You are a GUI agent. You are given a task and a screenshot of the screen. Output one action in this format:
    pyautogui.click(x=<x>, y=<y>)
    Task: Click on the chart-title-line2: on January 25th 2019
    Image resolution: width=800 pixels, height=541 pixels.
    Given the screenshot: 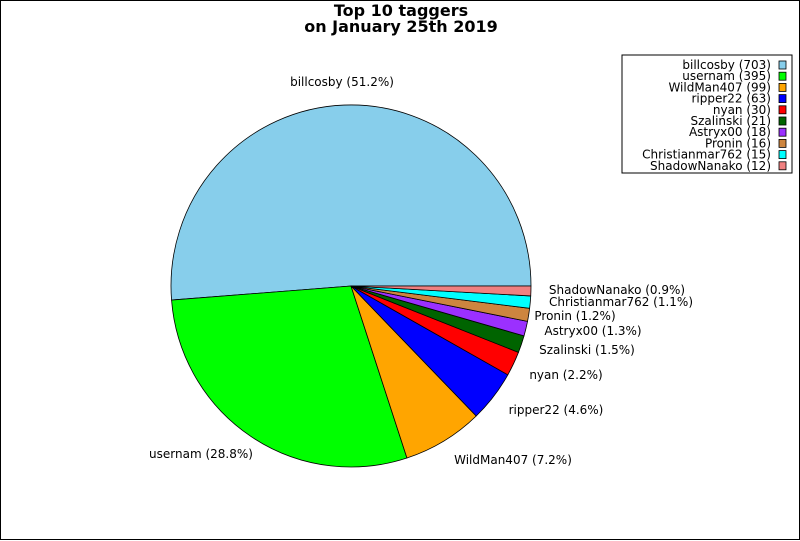 What is the action you would take?
    pyautogui.click(x=401, y=26)
    